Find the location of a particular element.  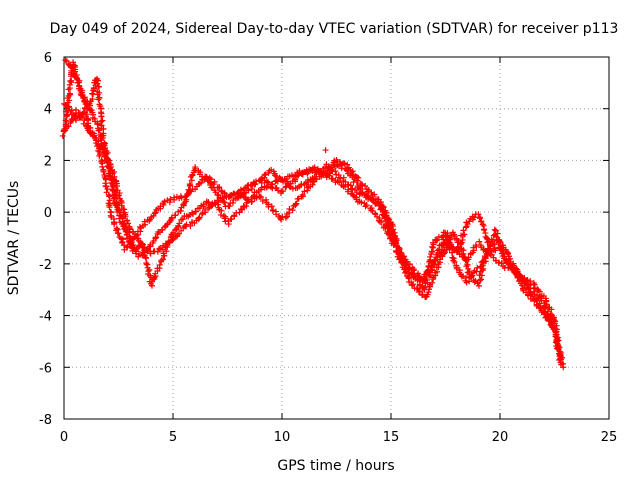

y-tick-label-minus-2: -2 is located at coordinates (45, 265).